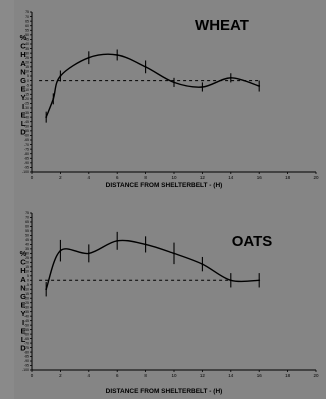 Image resolution: width=326 pixels, height=399 pixels. I want to click on y-tick-label: -95, so click(26, 168).